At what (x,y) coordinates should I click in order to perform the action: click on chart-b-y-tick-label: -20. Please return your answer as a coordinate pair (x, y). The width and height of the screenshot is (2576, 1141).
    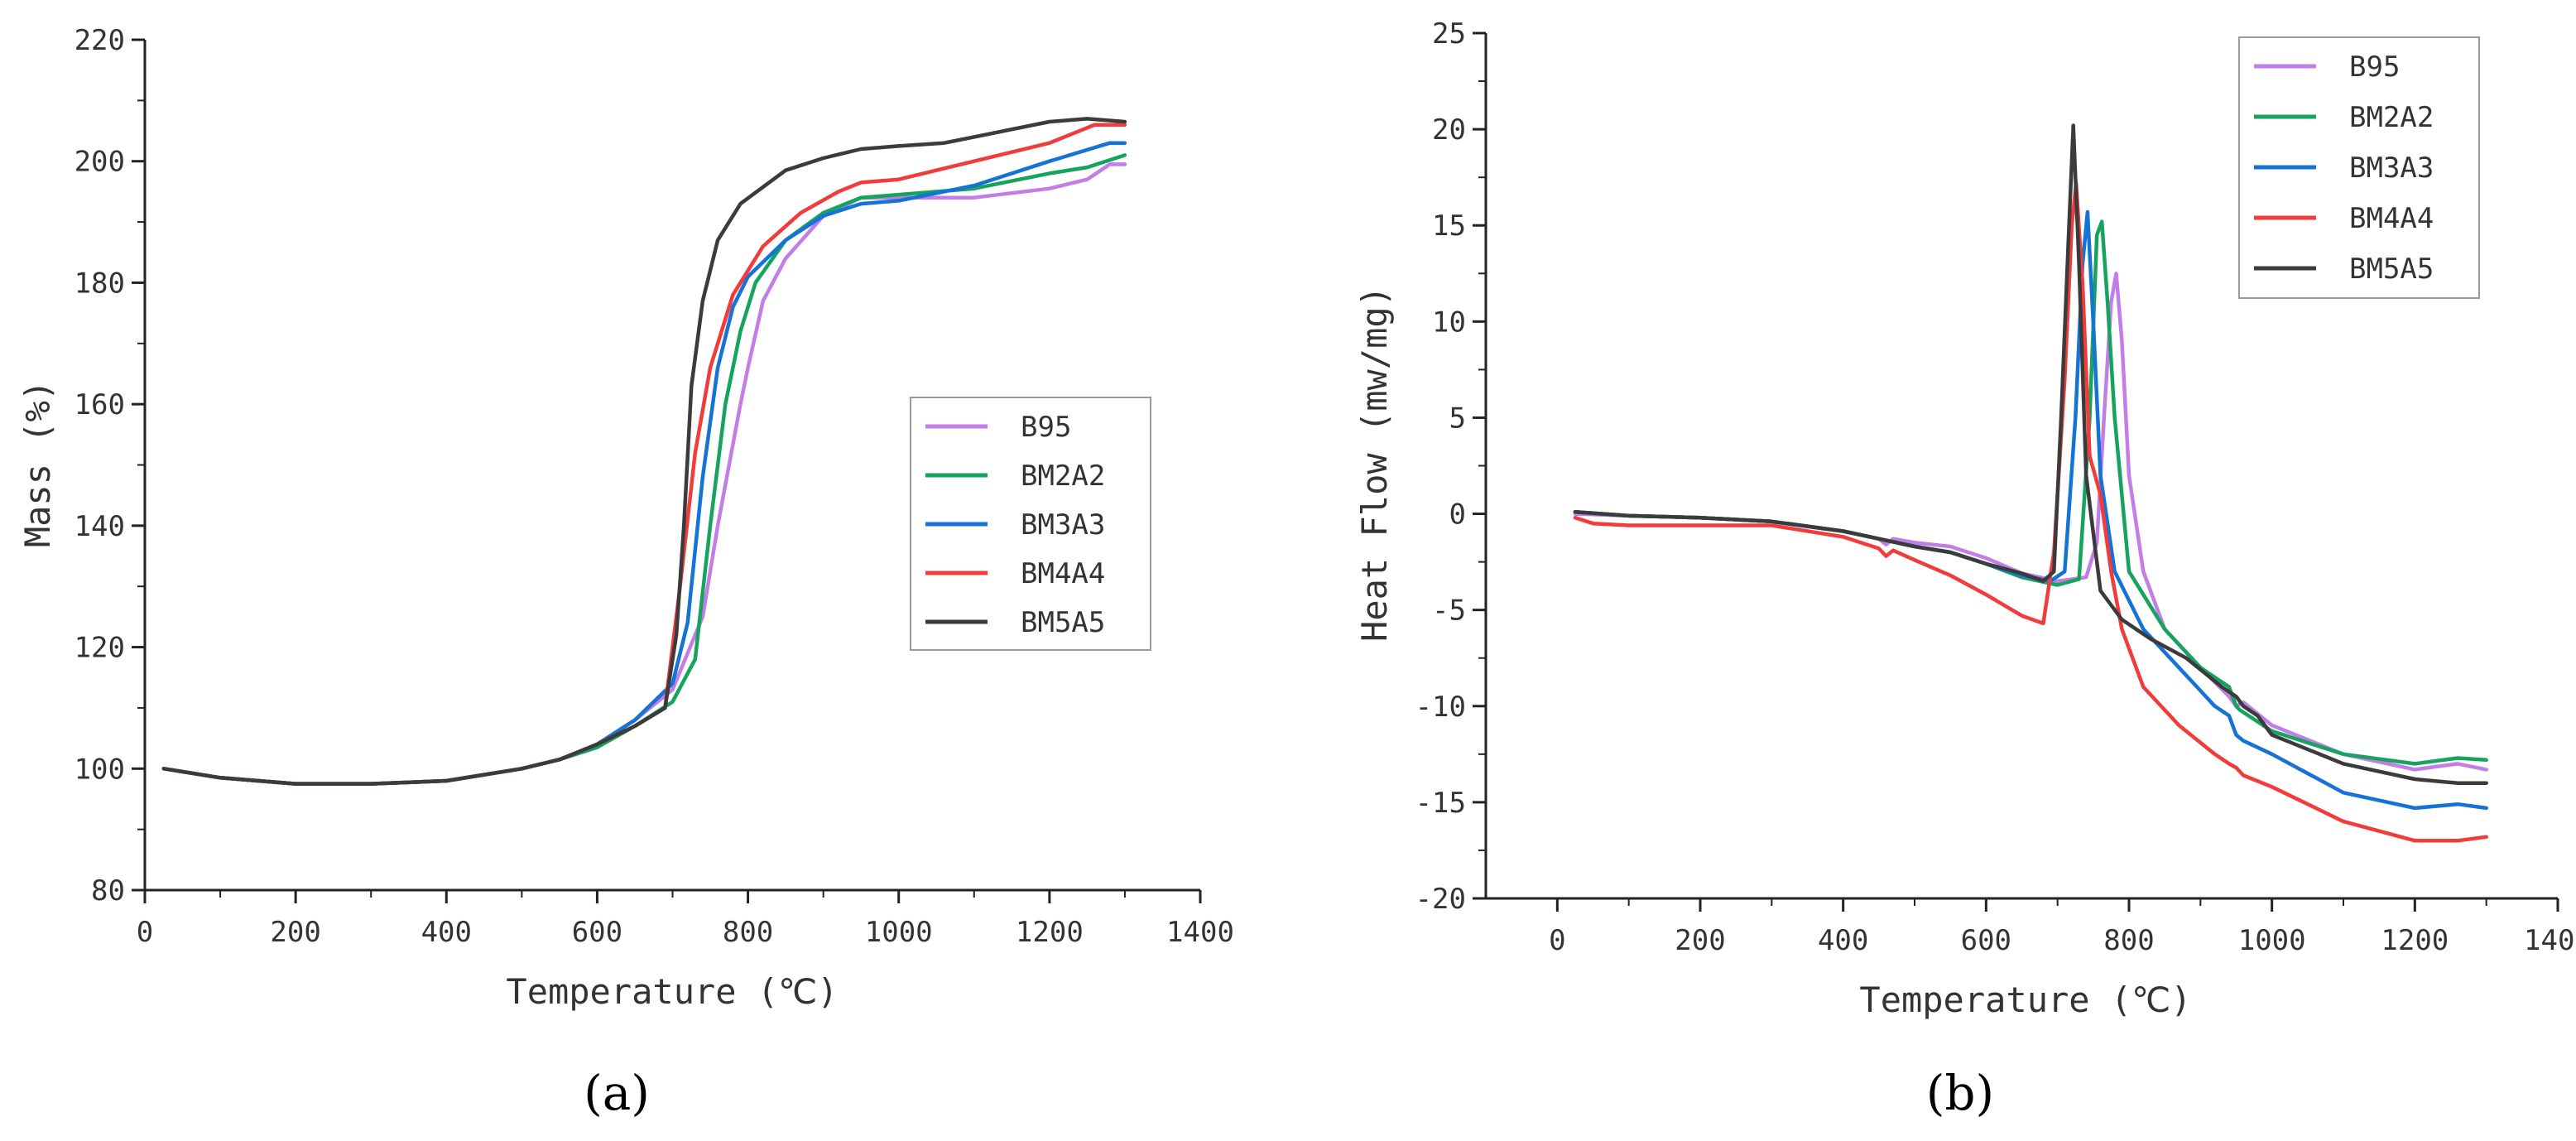
    Looking at the image, I should click on (1440, 899).